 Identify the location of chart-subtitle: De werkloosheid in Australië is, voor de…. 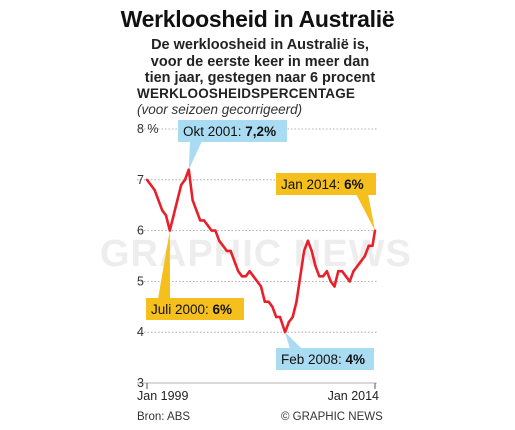
(260, 62).